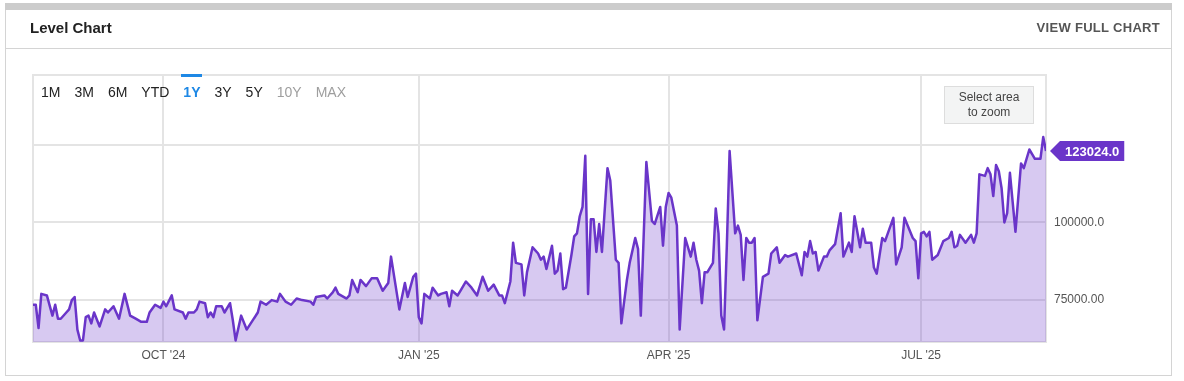 The height and width of the screenshot is (381, 1184). What do you see at coordinates (155, 93) in the screenshot?
I see `annotation: YTD` at bounding box center [155, 93].